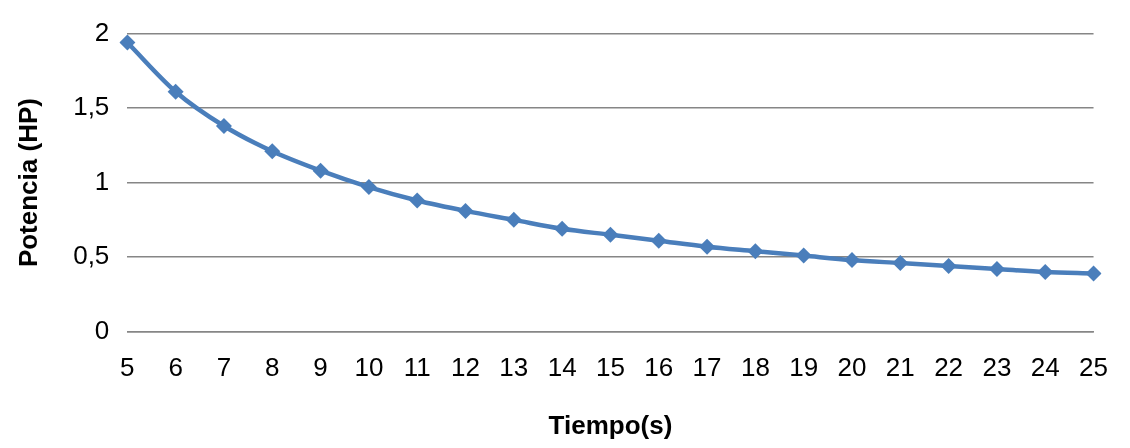  Describe the element at coordinates (514, 367) in the screenshot. I see `x-tick-label: 13` at that location.